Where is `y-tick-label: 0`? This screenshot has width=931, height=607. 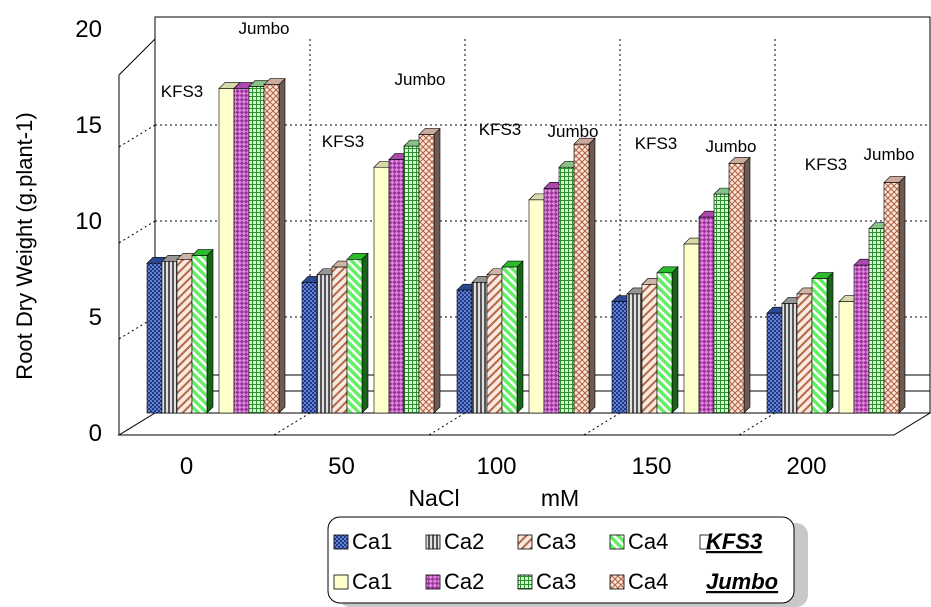 y-tick-label: 0 is located at coordinates (95, 433).